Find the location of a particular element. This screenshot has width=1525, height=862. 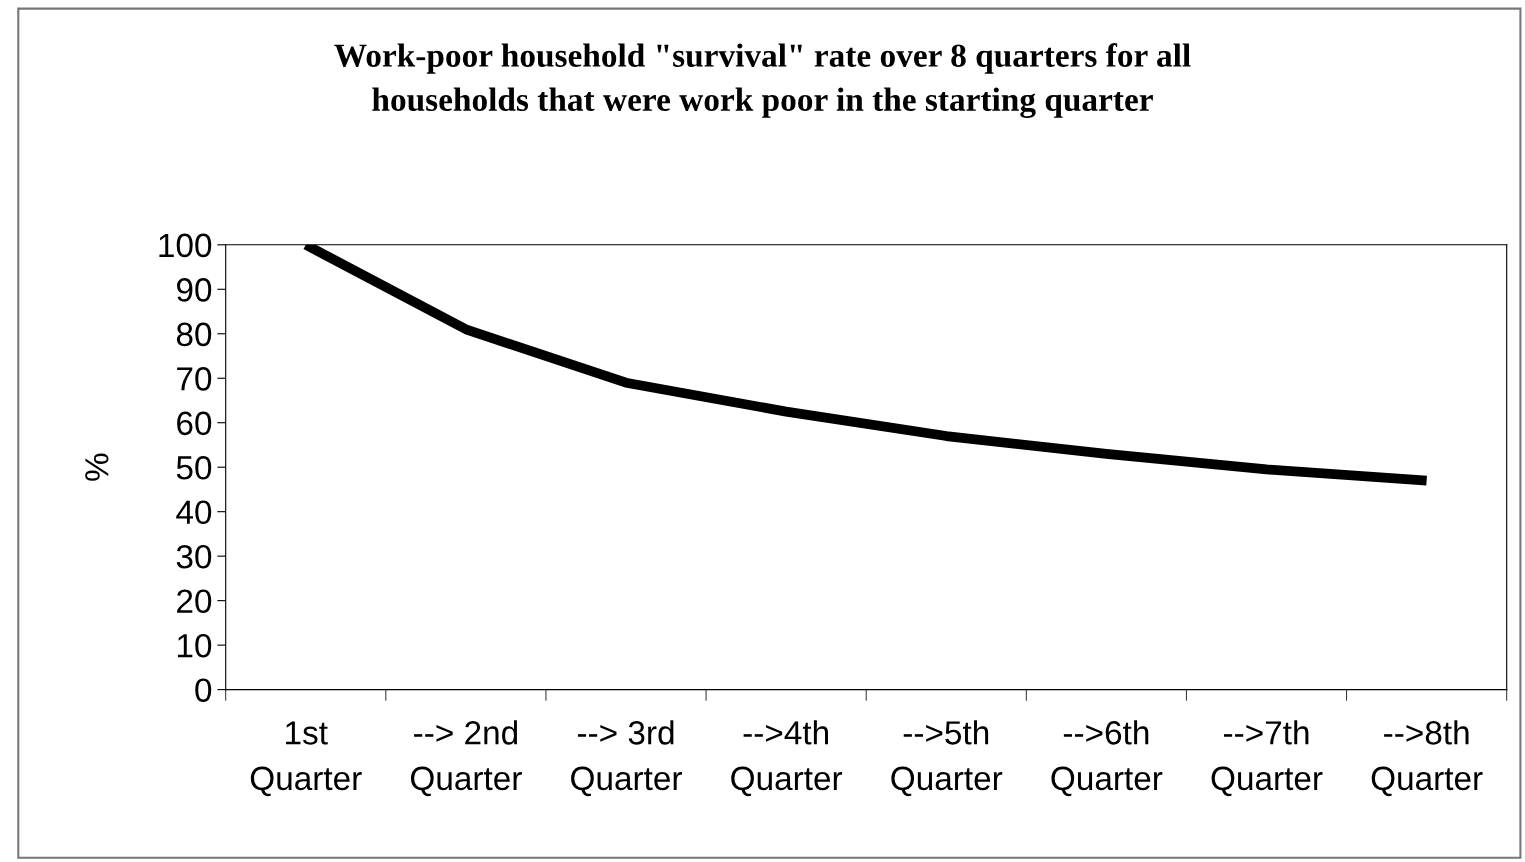

x-tick-label: --> 2nd Quarter is located at coordinates (466, 758).